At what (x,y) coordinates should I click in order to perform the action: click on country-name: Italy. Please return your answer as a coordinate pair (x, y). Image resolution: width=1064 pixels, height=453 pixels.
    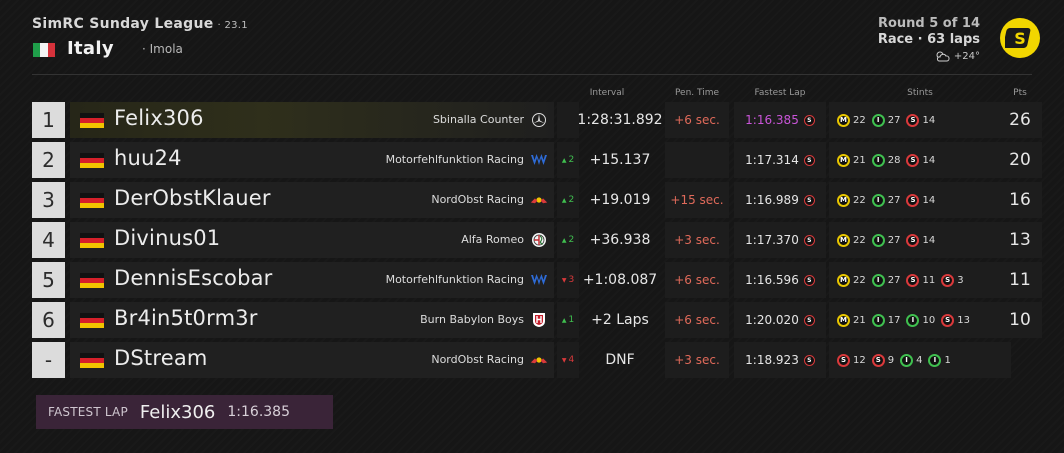
    Looking at the image, I should click on (90, 48).